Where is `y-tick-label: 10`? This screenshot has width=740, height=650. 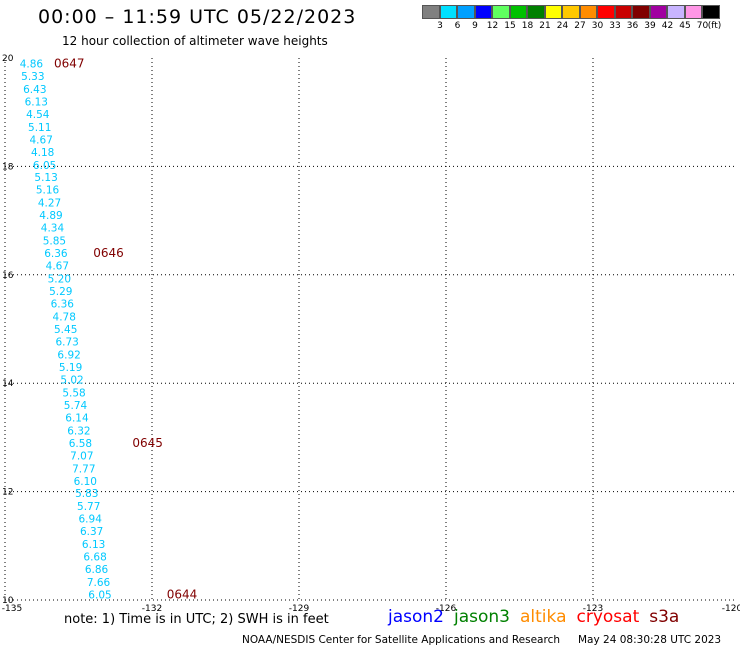
y-tick-label: 10 is located at coordinates (8, 601).